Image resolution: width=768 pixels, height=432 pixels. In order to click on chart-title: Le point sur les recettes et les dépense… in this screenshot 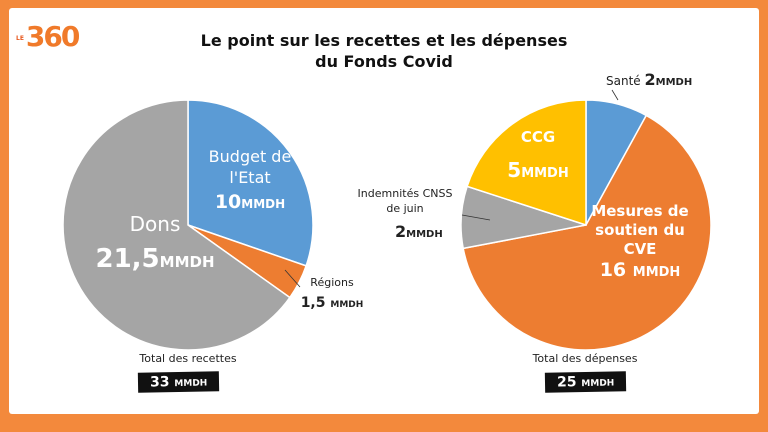, I will do `click(384, 51)`.